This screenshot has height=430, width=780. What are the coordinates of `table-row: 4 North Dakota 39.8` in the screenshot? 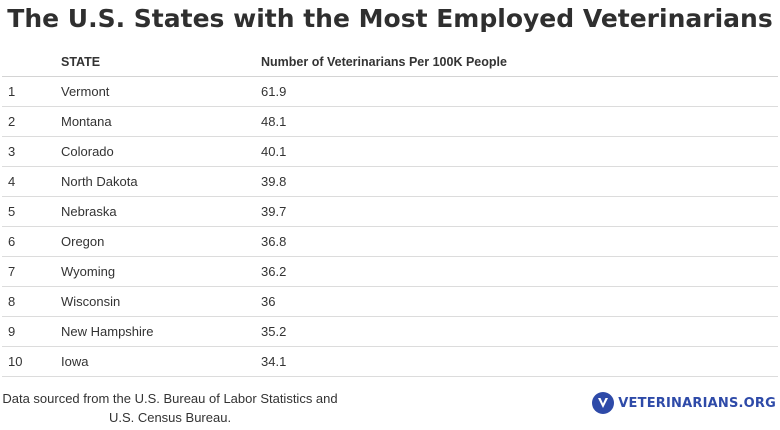 It's located at (390, 181).